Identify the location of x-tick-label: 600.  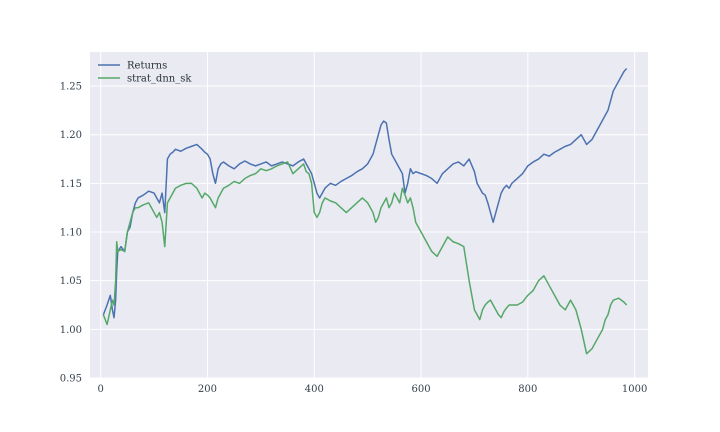
(421, 389).